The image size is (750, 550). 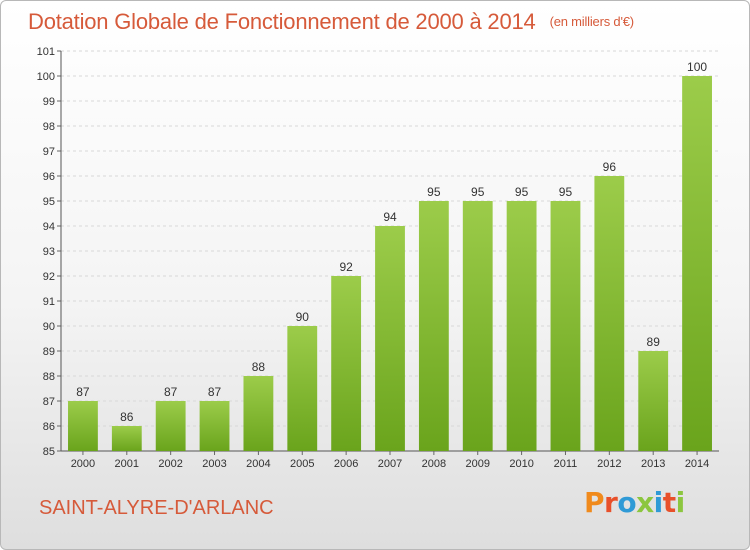 What do you see at coordinates (127, 417) in the screenshot?
I see `bar-value-label: 86` at bounding box center [127, 417].